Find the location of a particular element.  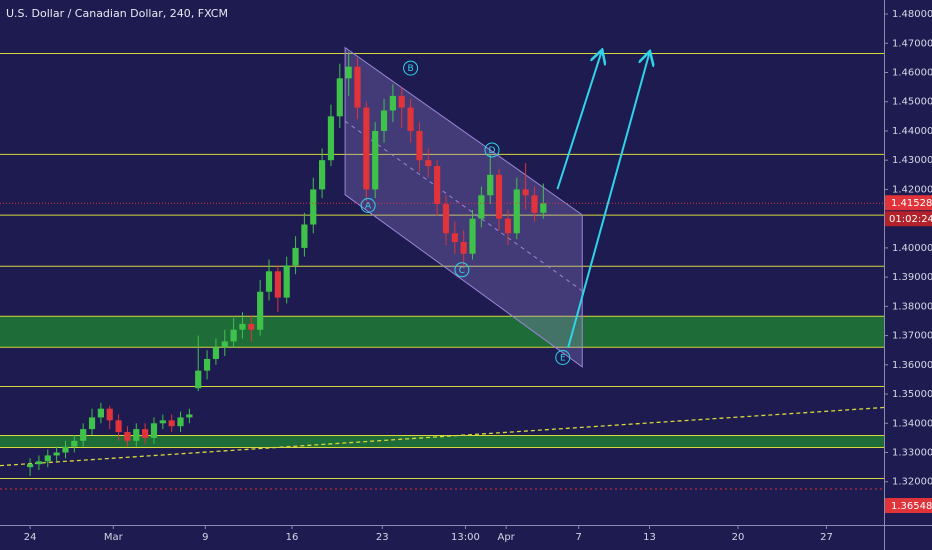

channel-midline is located at coordinates (463, 206).